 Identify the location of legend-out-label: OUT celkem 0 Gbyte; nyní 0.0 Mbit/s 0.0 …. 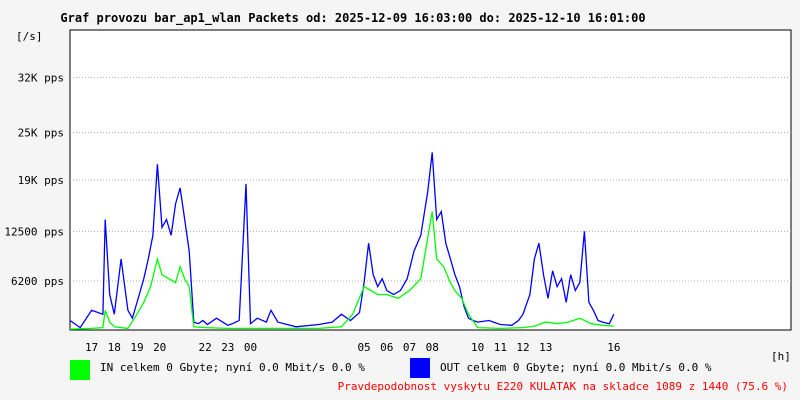
(576, 367).